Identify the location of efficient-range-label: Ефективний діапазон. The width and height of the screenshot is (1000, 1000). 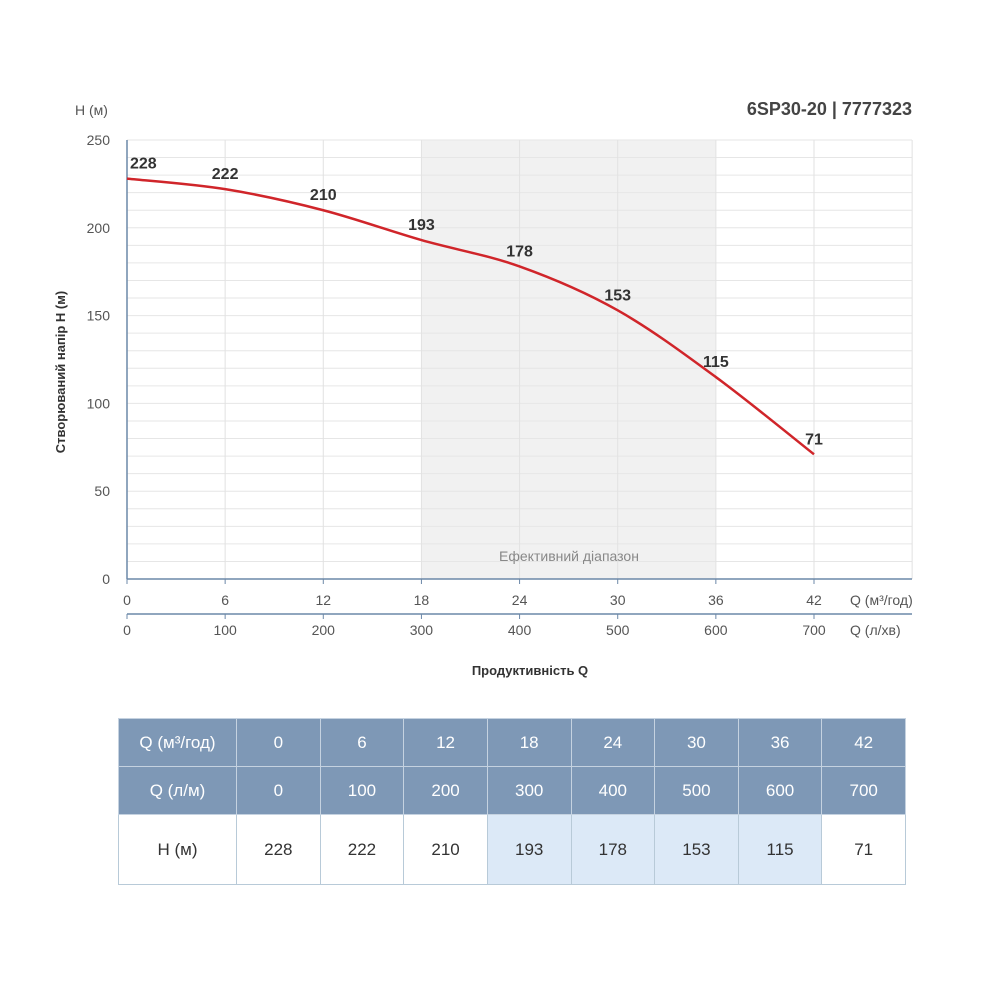
(569, 556).